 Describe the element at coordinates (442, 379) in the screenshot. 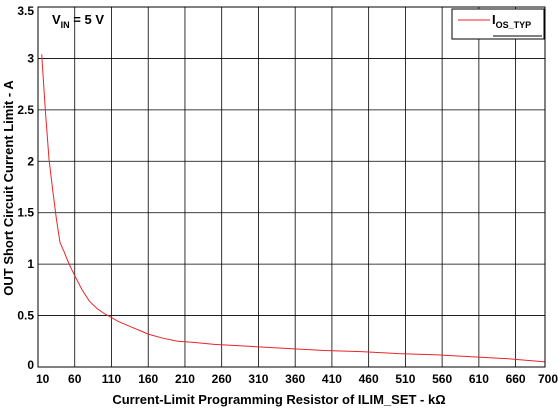

I see `x-tick-label: 560` at that location.